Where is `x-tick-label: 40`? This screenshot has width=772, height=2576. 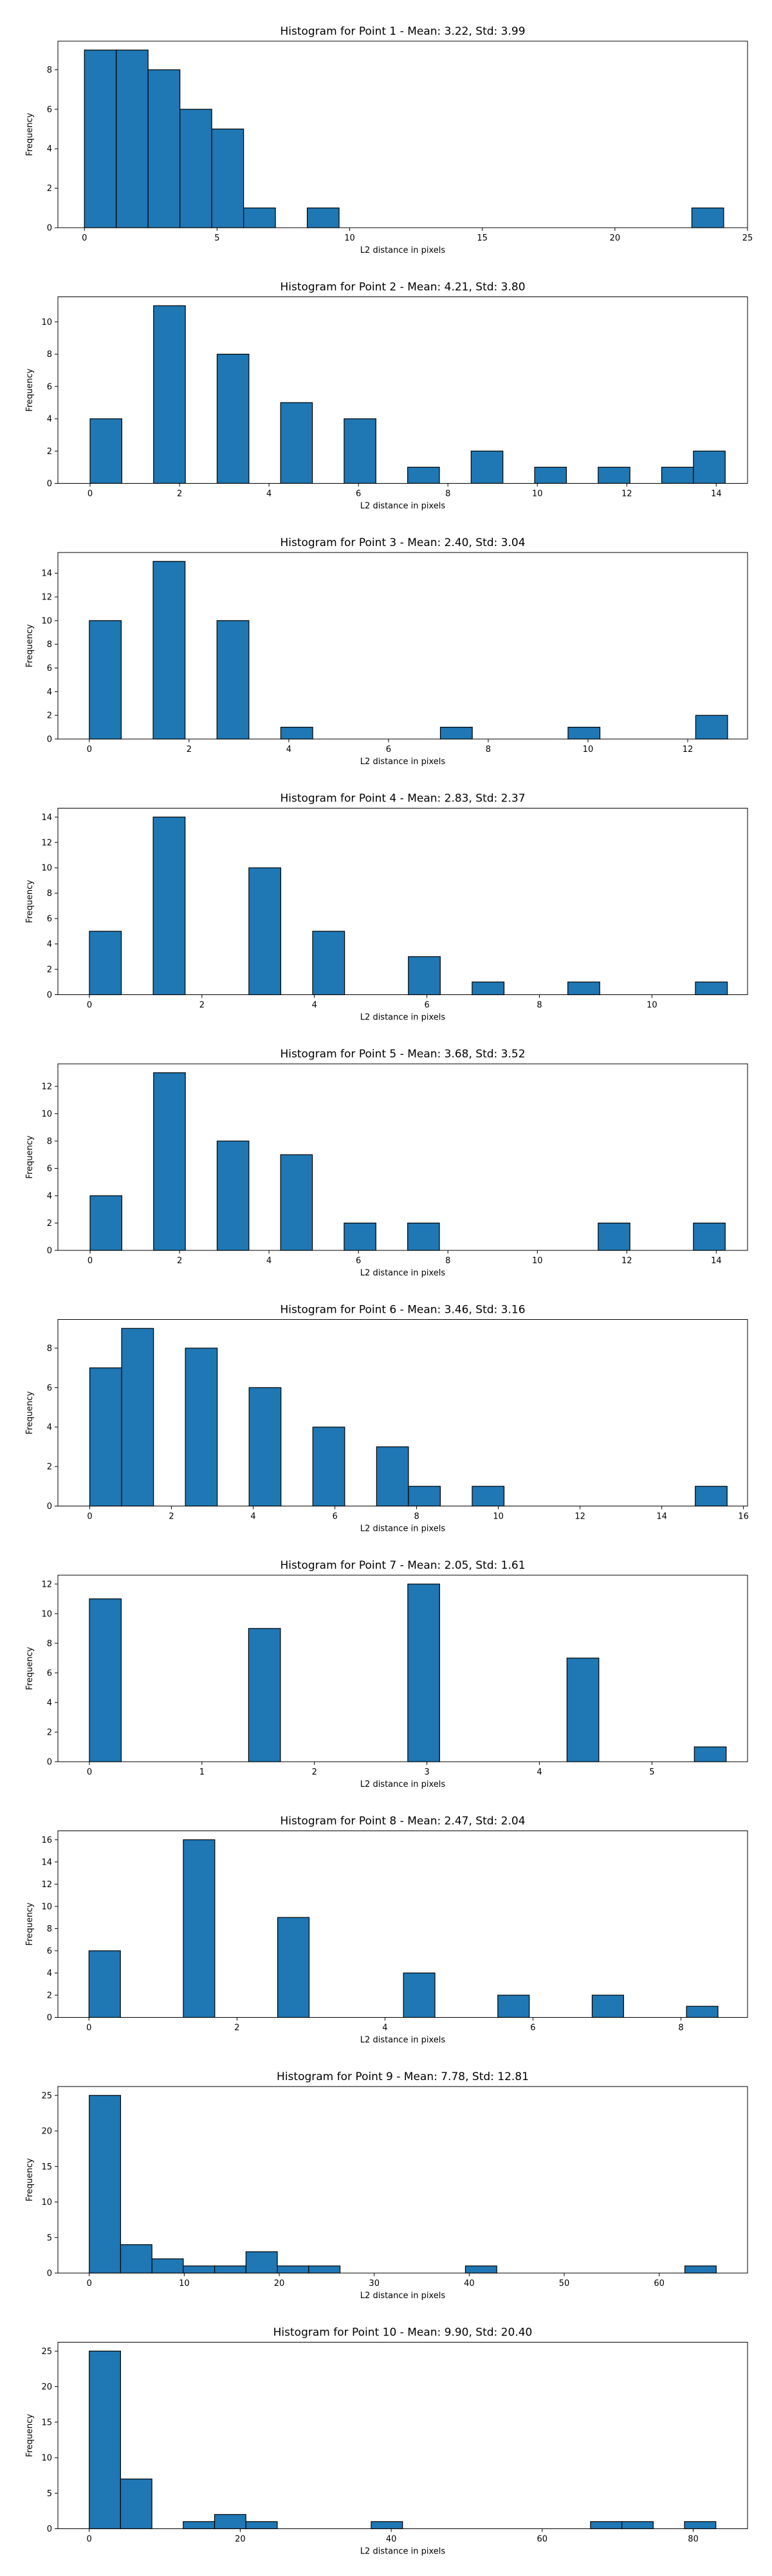 x-tick-label: 40 is located at coordinates (469, 2283).